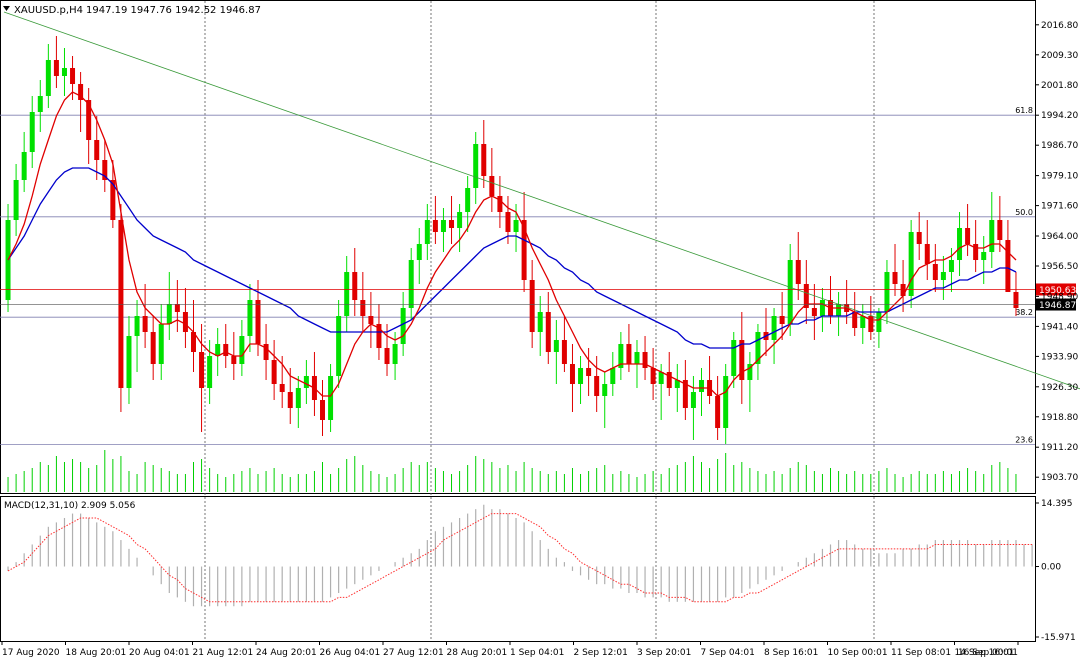 Image resolution: width=1080 pixels, height=661 pixels. What do you see at coordinates (1059, 418) in the screenshot?
I see `price-tick-label: 1918.80` at bounding box center [1059, 418].